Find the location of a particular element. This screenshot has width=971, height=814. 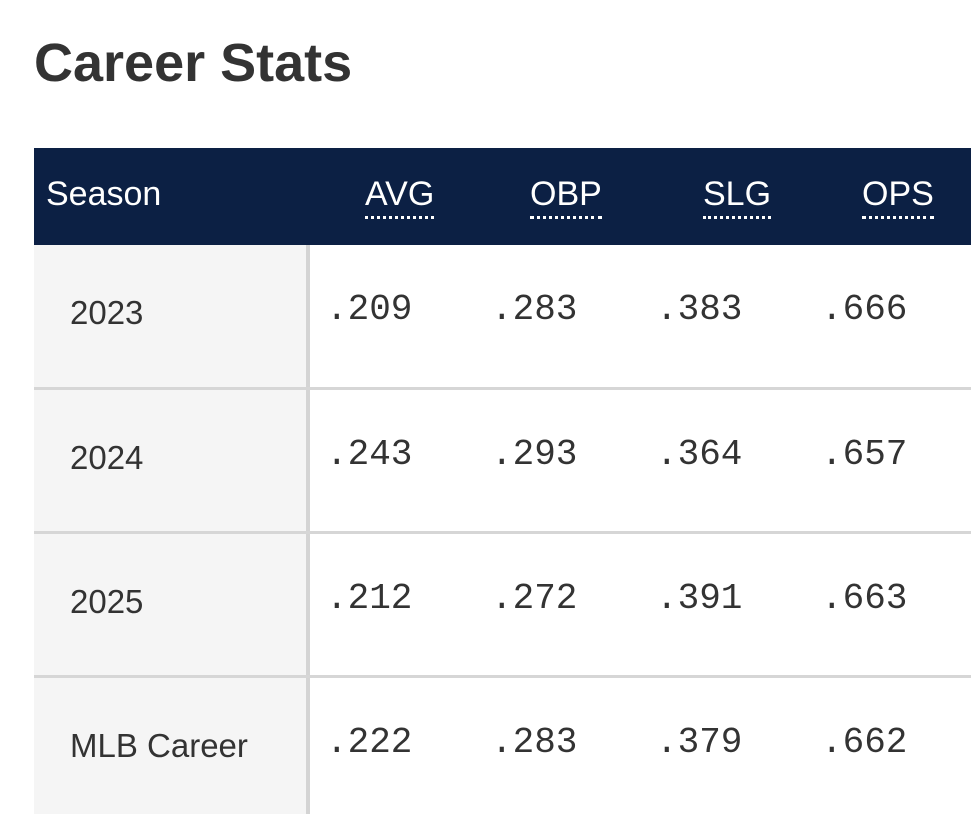

row-avg: .212 is located at coordinates (369, 598).